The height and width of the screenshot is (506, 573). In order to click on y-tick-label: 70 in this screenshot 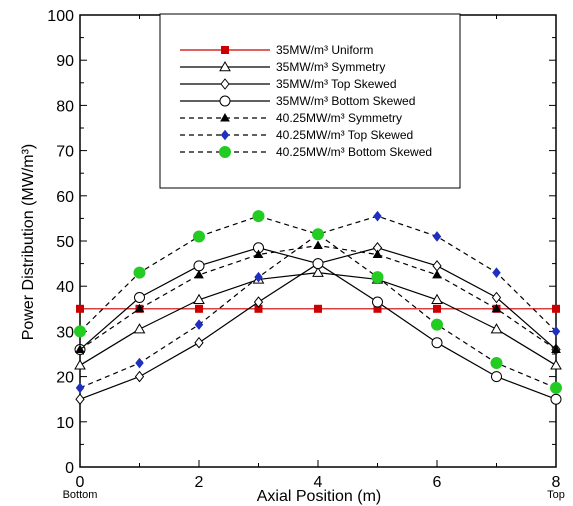, I will do `click(65, 152)`.